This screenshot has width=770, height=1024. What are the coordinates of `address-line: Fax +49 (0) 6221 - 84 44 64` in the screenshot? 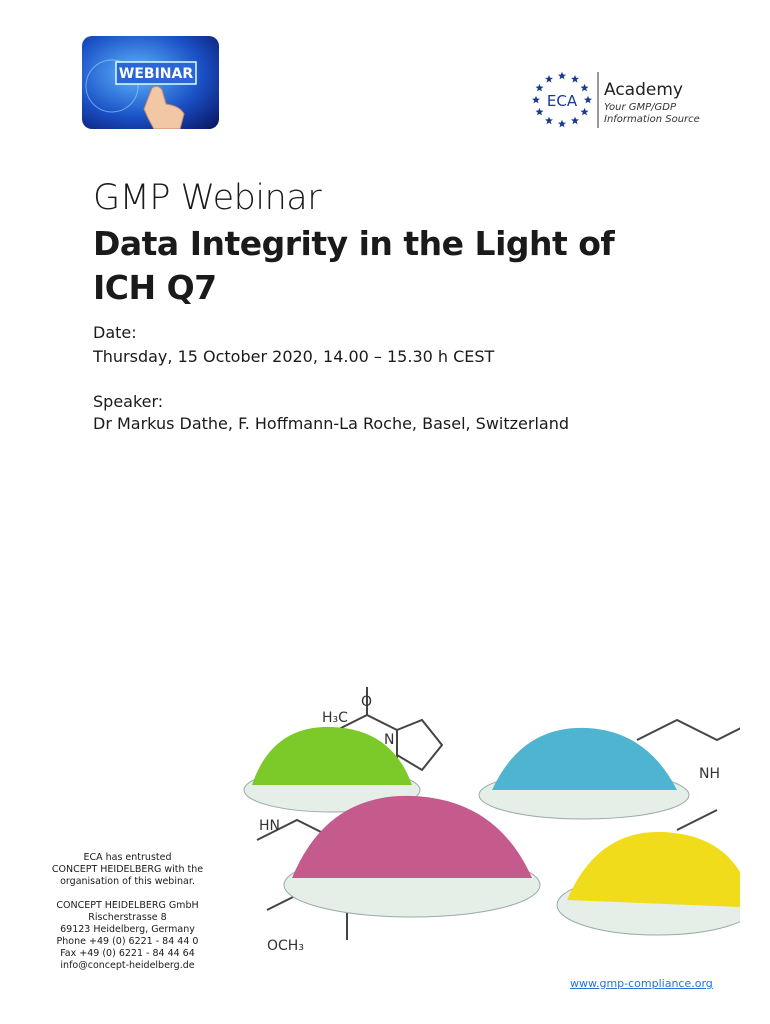 It's located at (127, 953).